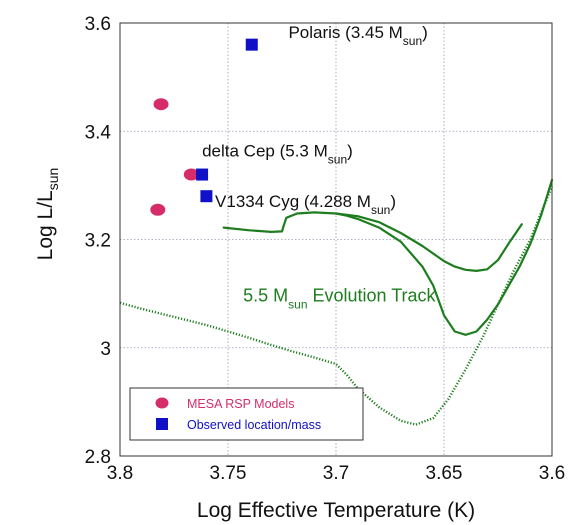  What do you see at coordinates (240, 404) in the screenshot?
I see `legend-label: MESA RSP Models` at bounding box center [240, 404].